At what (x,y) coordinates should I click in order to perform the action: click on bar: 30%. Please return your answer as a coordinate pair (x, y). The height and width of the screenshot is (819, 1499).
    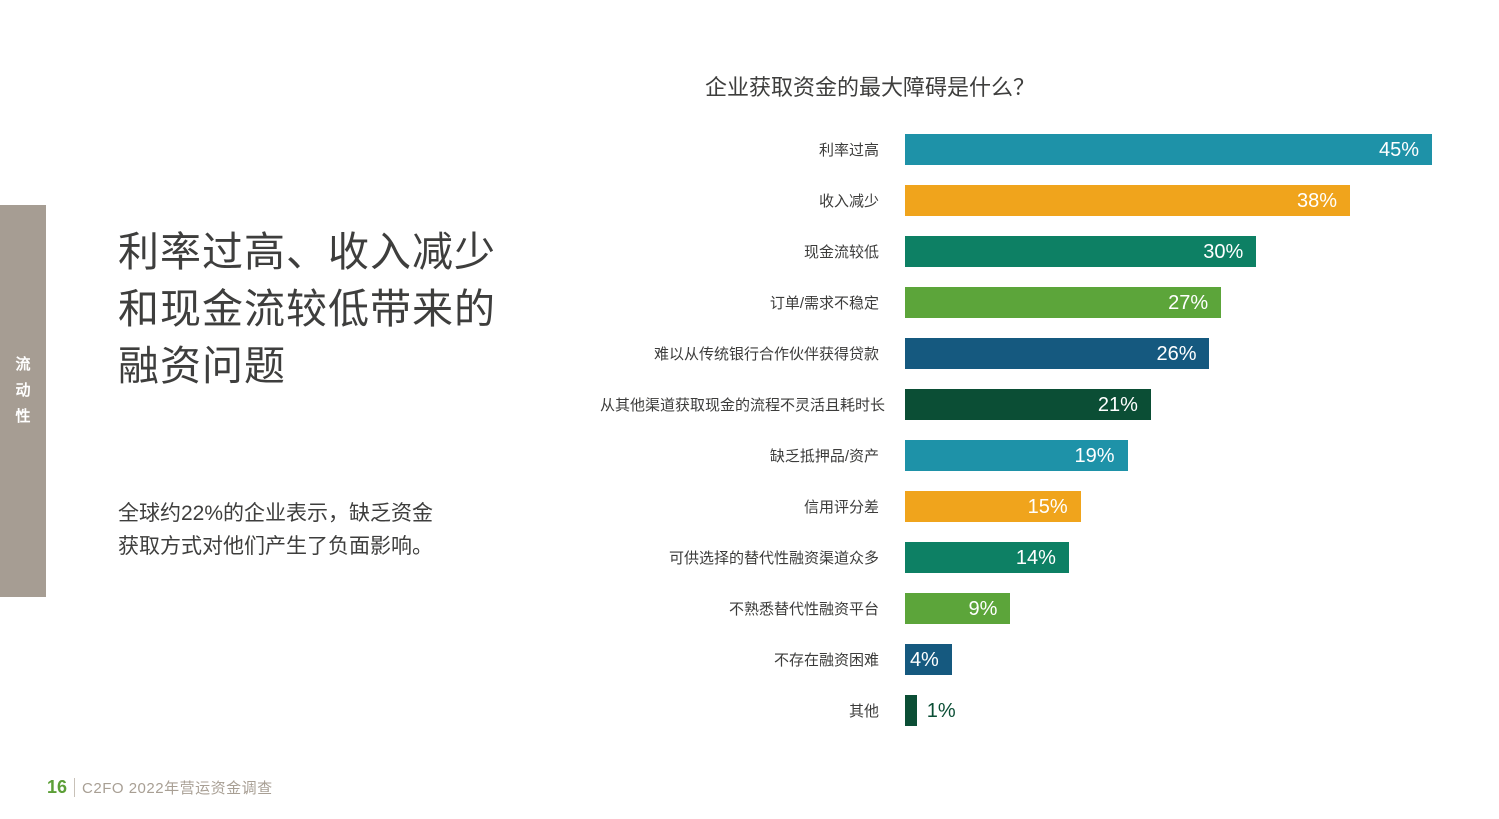
    Looking at the image, I should click on (1081, 251).